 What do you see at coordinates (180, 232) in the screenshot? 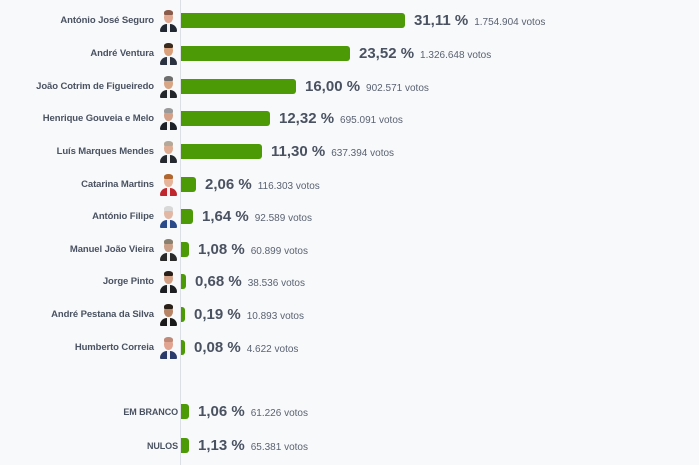
I see `axis-line` at bounding box center [180, 232].